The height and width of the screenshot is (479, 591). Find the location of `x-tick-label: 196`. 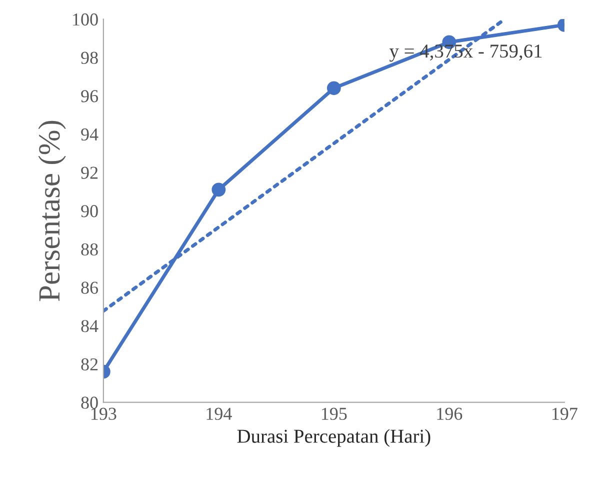

x-tick-label: 196 is located at coordinates (449, 414).